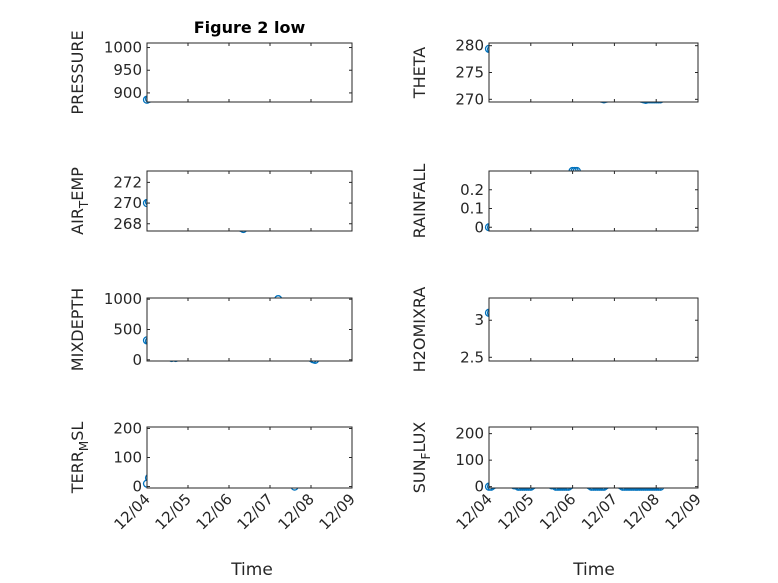  I want to click on subplot-rainfall: 00.10.2 RAINFALL, so click(554, 201).